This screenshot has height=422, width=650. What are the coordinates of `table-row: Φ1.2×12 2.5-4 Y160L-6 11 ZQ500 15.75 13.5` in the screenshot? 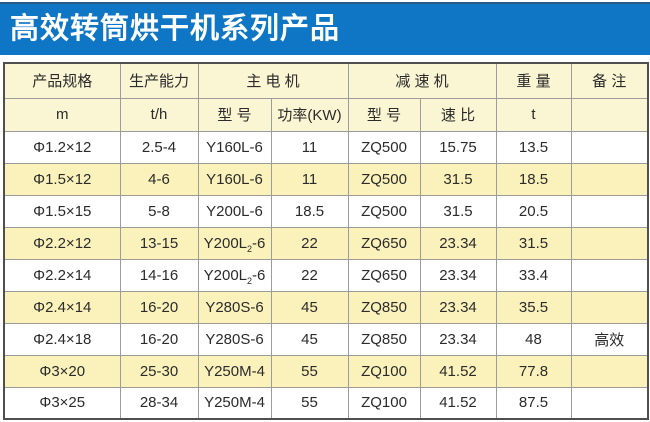 It's located at (326, 147).